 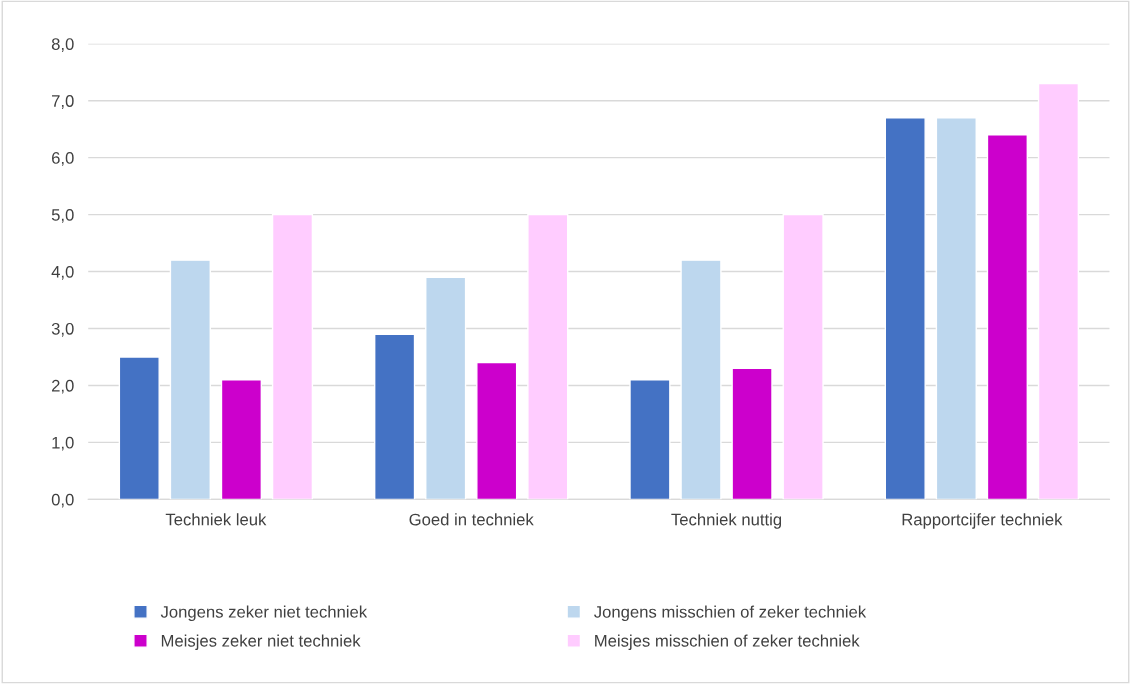 I want to click on y-tick-label: 0,0, so click(x=62, y=500).